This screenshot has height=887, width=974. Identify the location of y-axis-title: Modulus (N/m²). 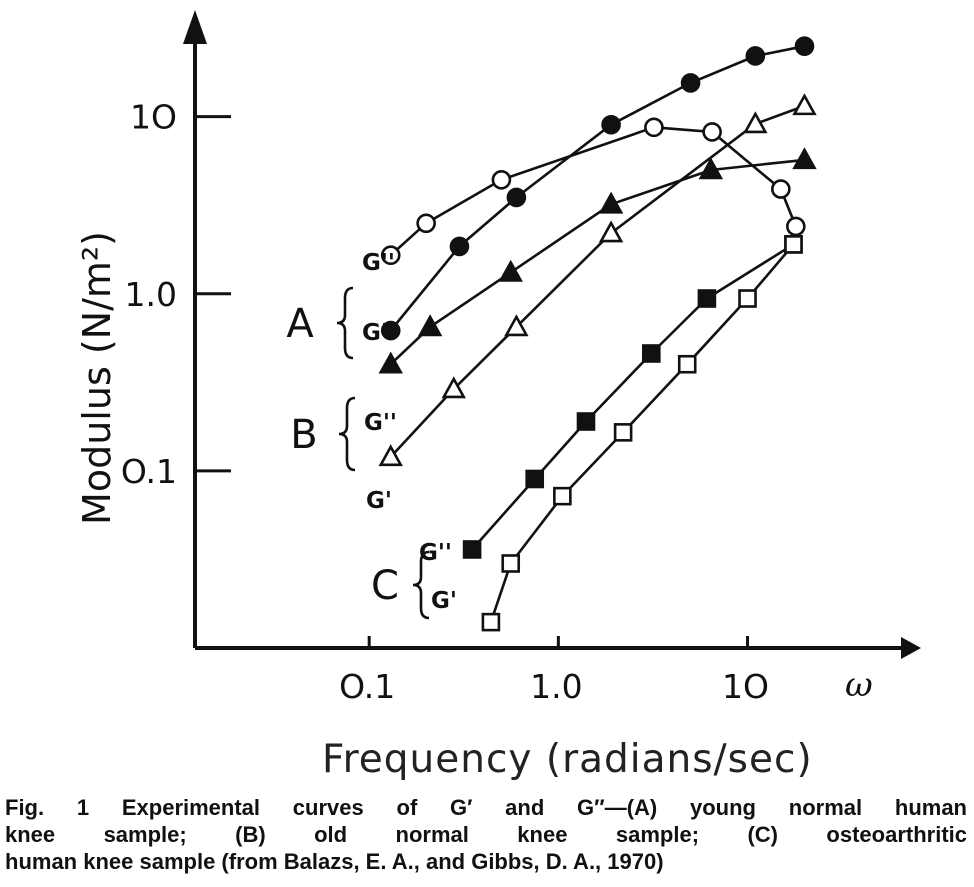
(97, 378).